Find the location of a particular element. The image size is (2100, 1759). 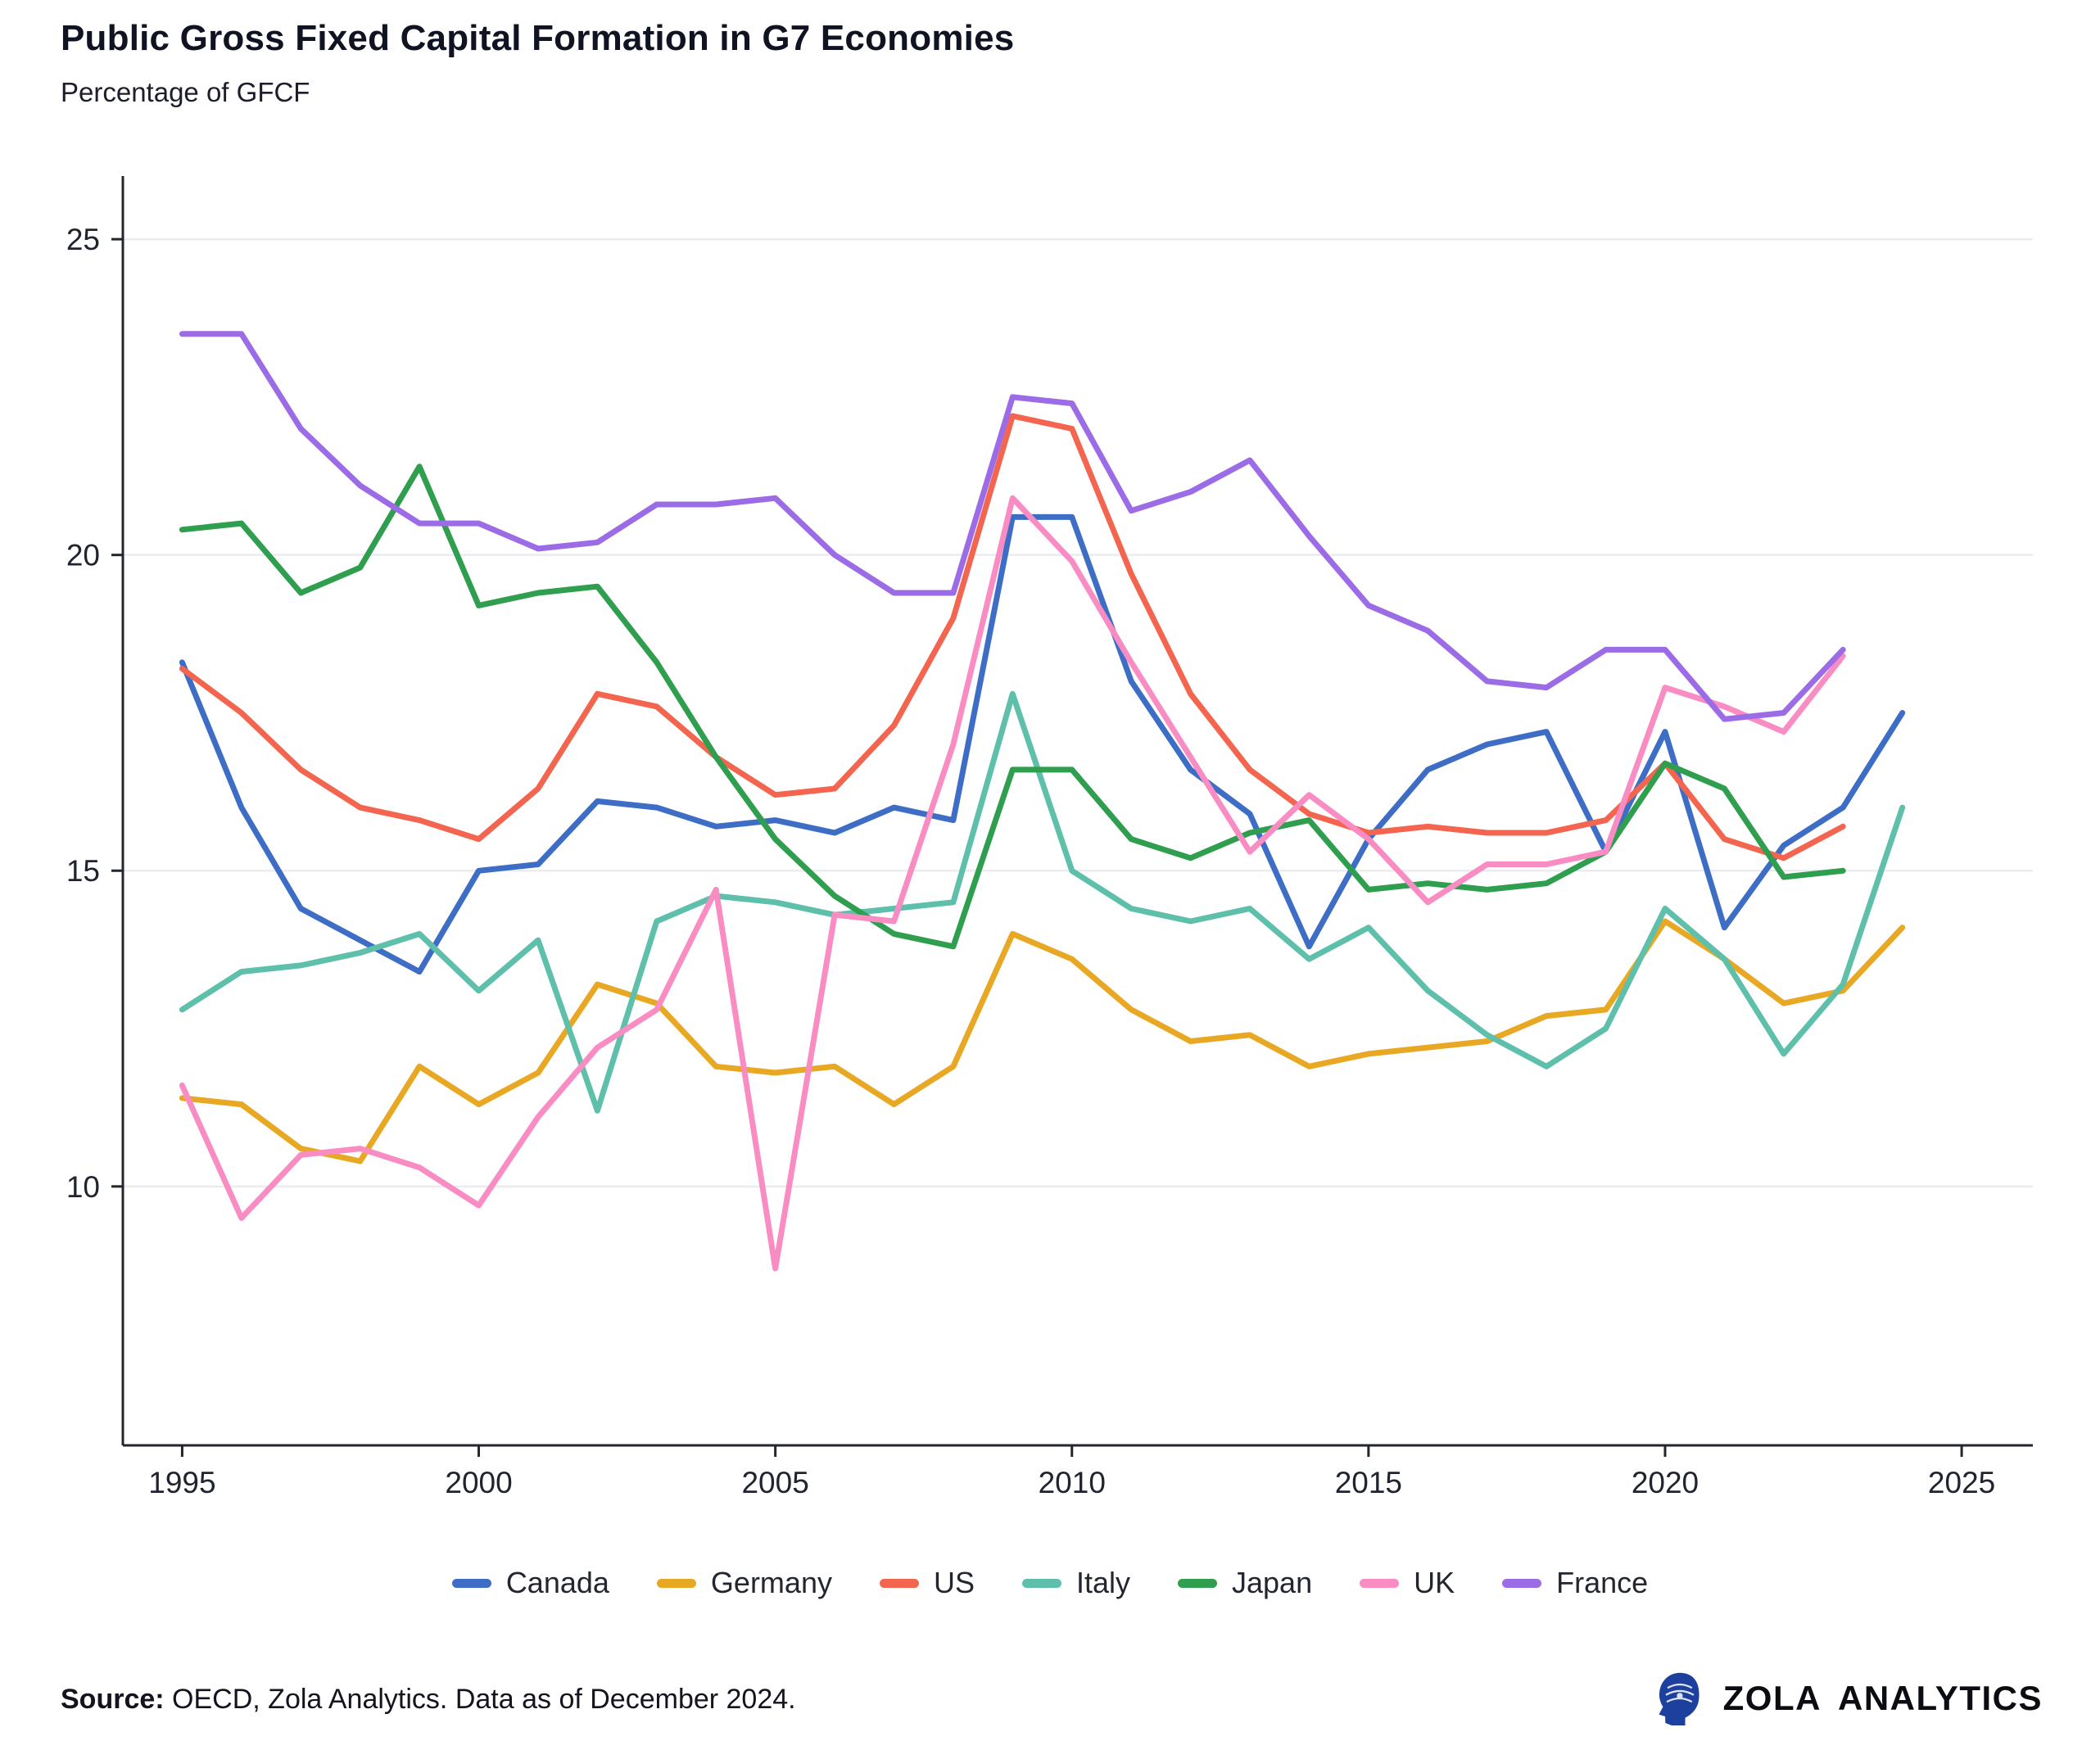

legend-item-japan: Japan is located at coordinates (1245, 1583).